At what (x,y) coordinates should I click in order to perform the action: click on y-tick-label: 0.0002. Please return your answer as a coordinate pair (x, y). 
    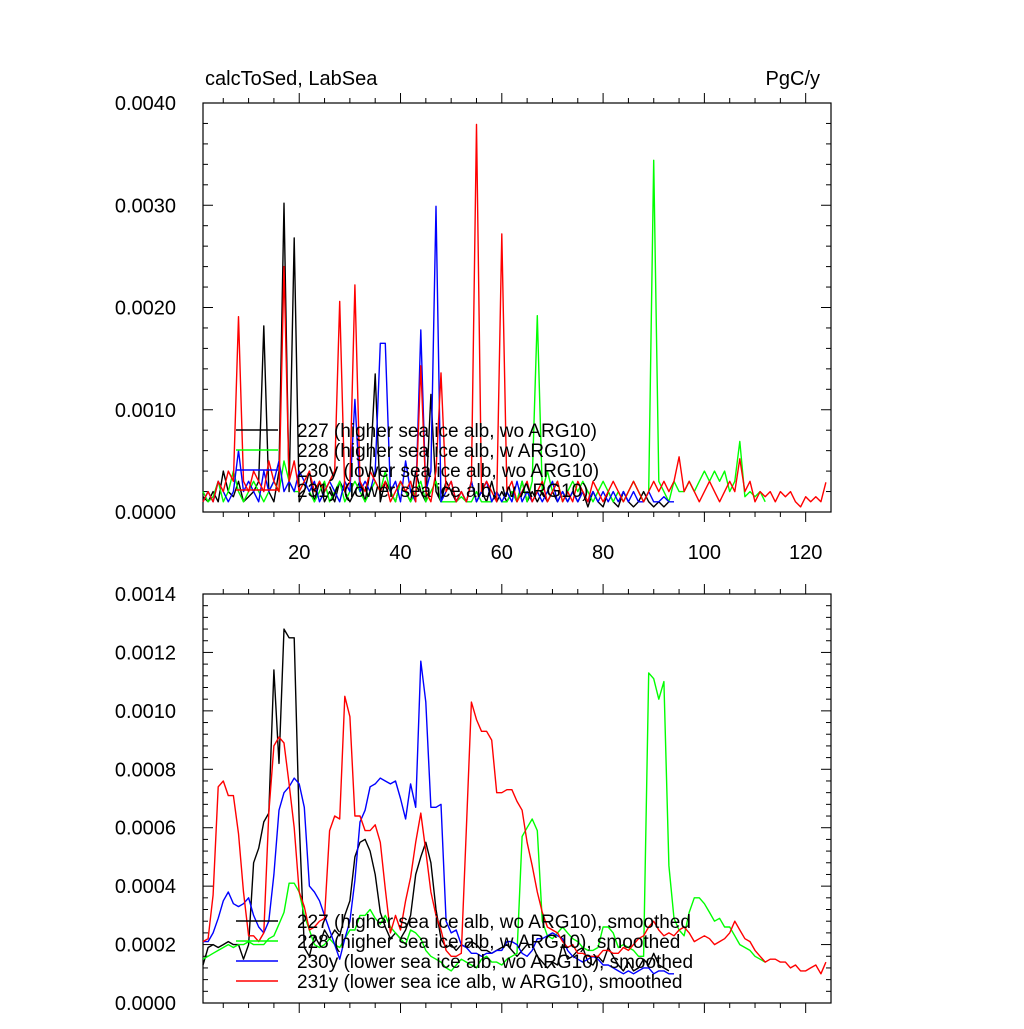
    Looking at the image, I should click on (145, 946).